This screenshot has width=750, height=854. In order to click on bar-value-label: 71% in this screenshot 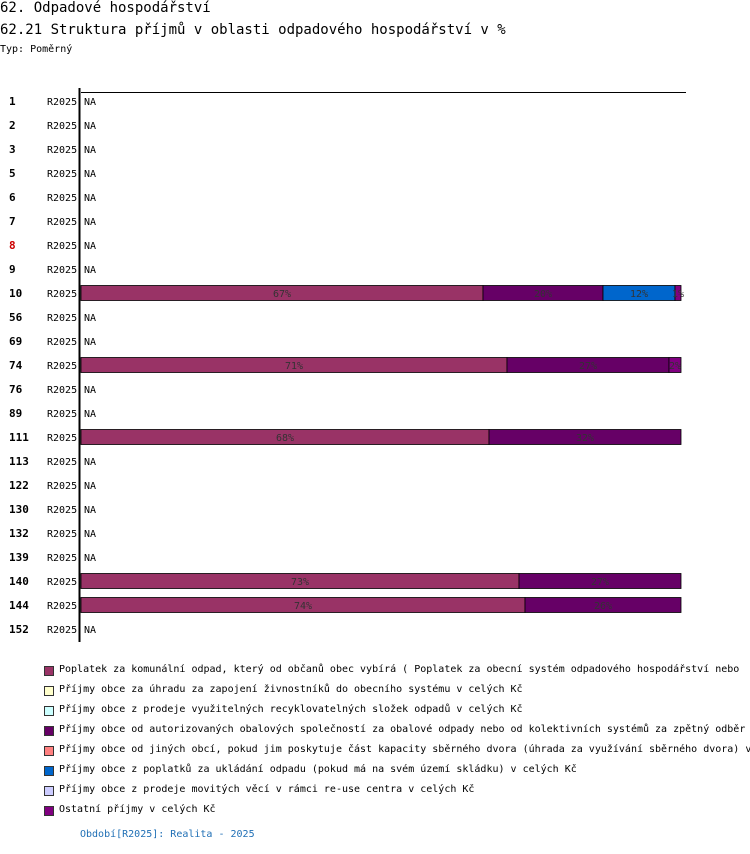, I will do `click(294, 366)`.